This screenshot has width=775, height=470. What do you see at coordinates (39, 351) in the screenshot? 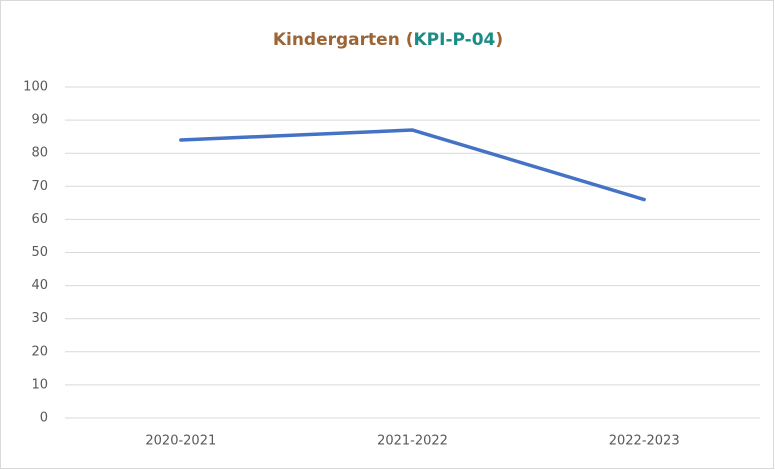
I see `y-tick-label: 20` at bounding box center [39, 351].